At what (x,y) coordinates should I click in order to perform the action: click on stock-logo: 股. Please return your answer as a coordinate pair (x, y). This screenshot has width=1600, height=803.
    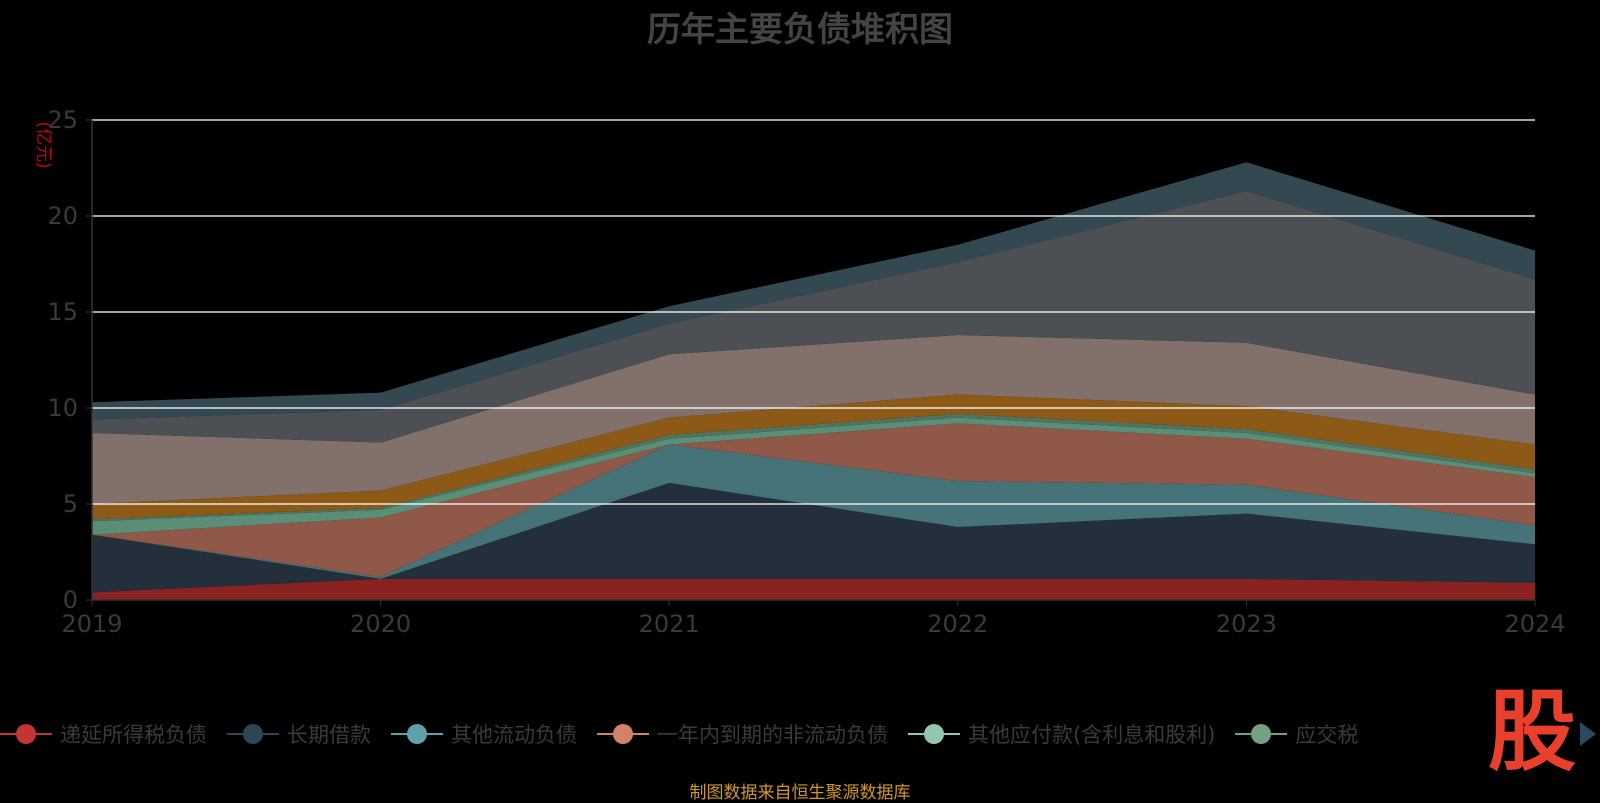
    Looking at the image, I should click on (1532, 731).